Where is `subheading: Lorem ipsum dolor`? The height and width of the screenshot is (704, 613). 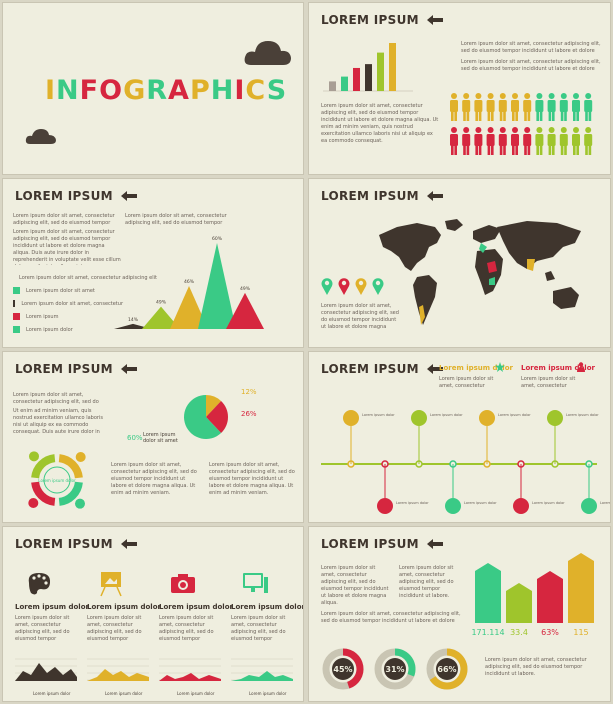
subheading: Lorem ipsum dolor is located at coordinates (476, 368).